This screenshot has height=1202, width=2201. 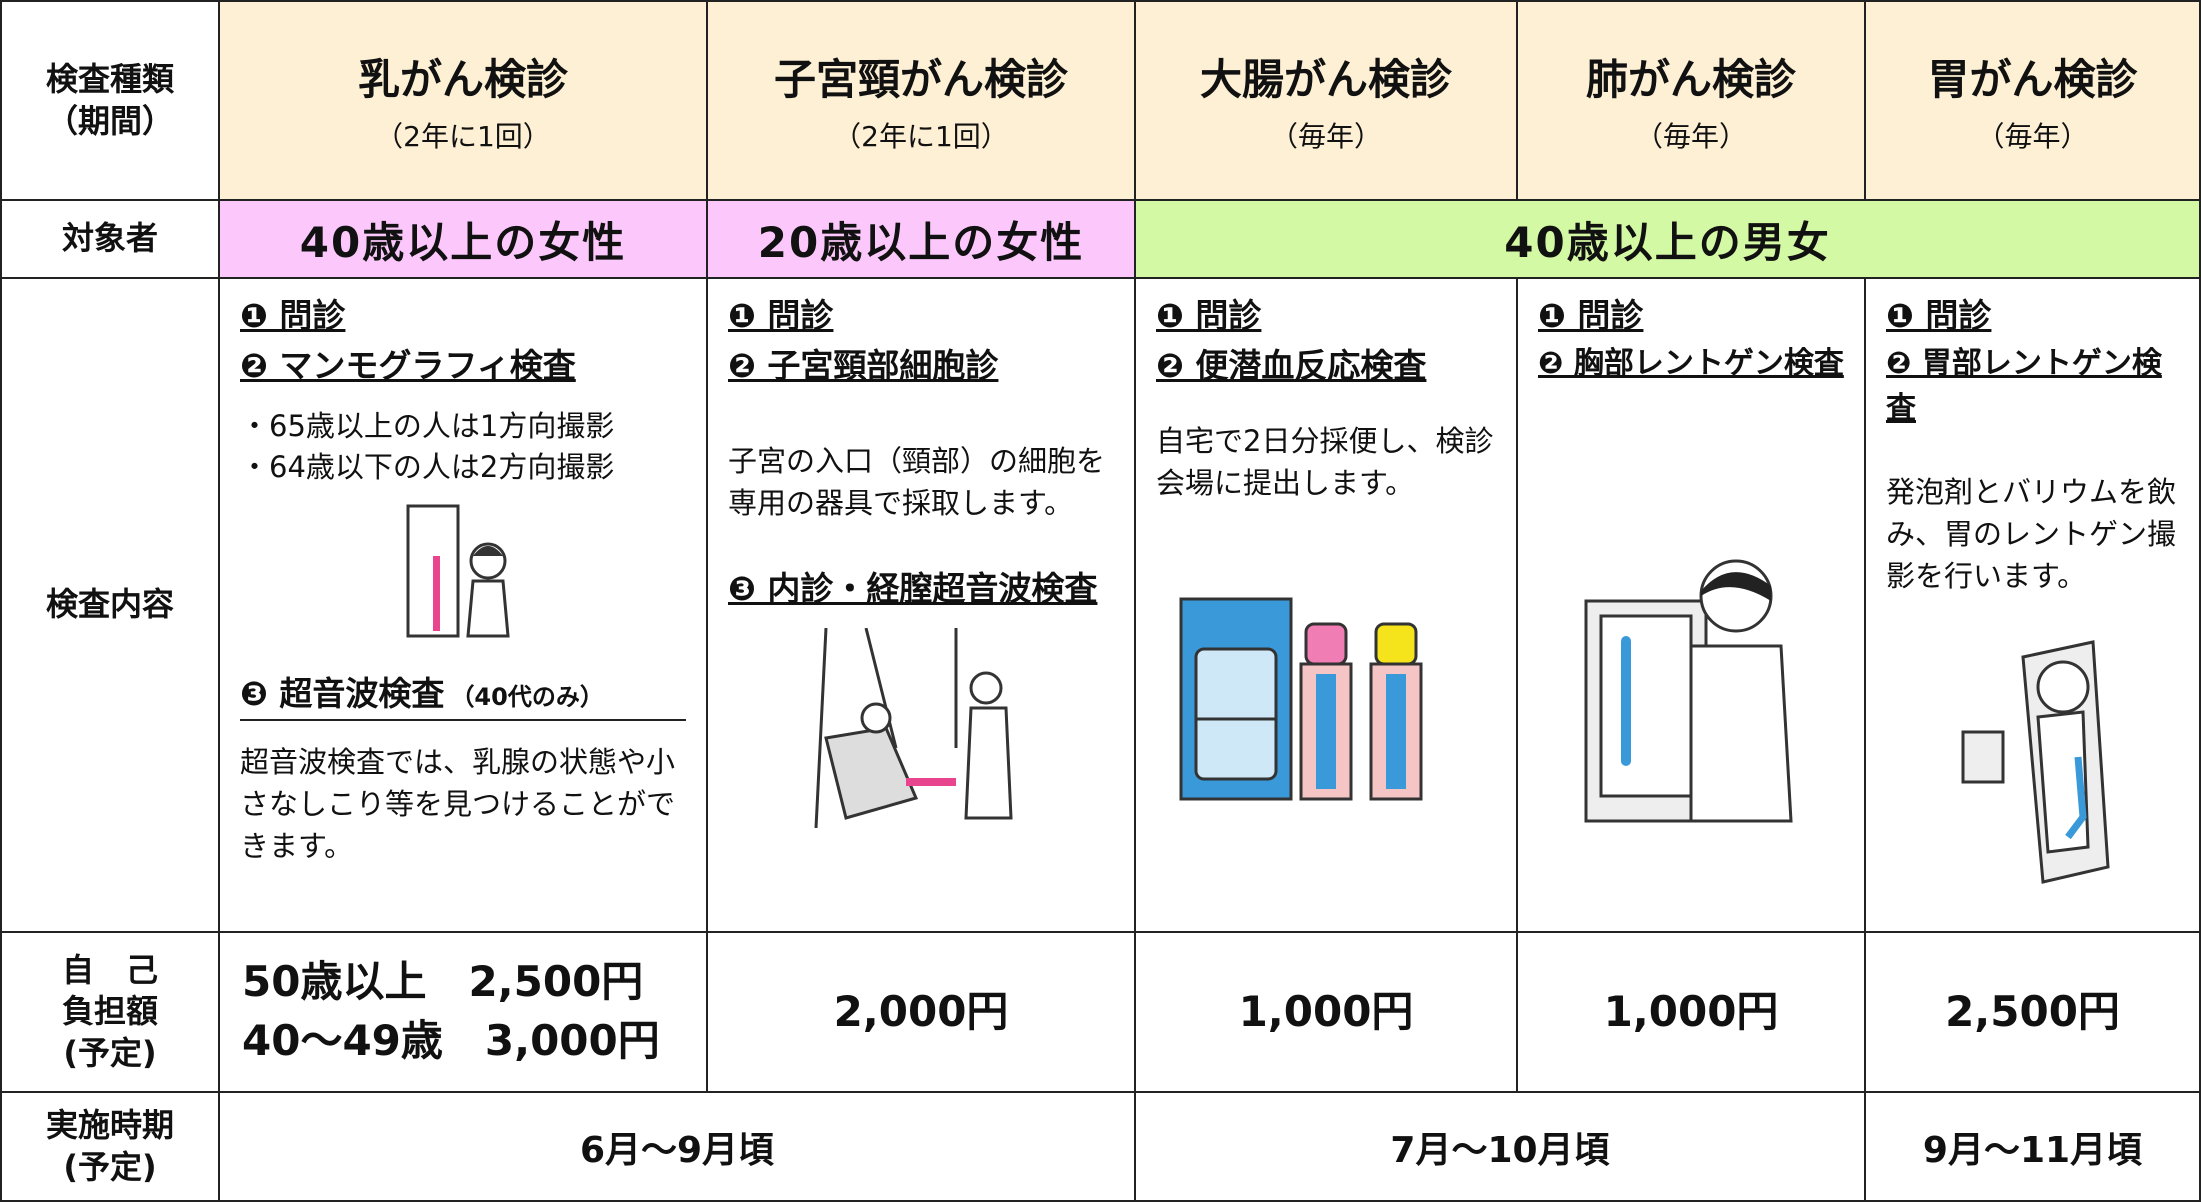 I want to click on stool-kit-illustration, so click(x=1301, y=699).